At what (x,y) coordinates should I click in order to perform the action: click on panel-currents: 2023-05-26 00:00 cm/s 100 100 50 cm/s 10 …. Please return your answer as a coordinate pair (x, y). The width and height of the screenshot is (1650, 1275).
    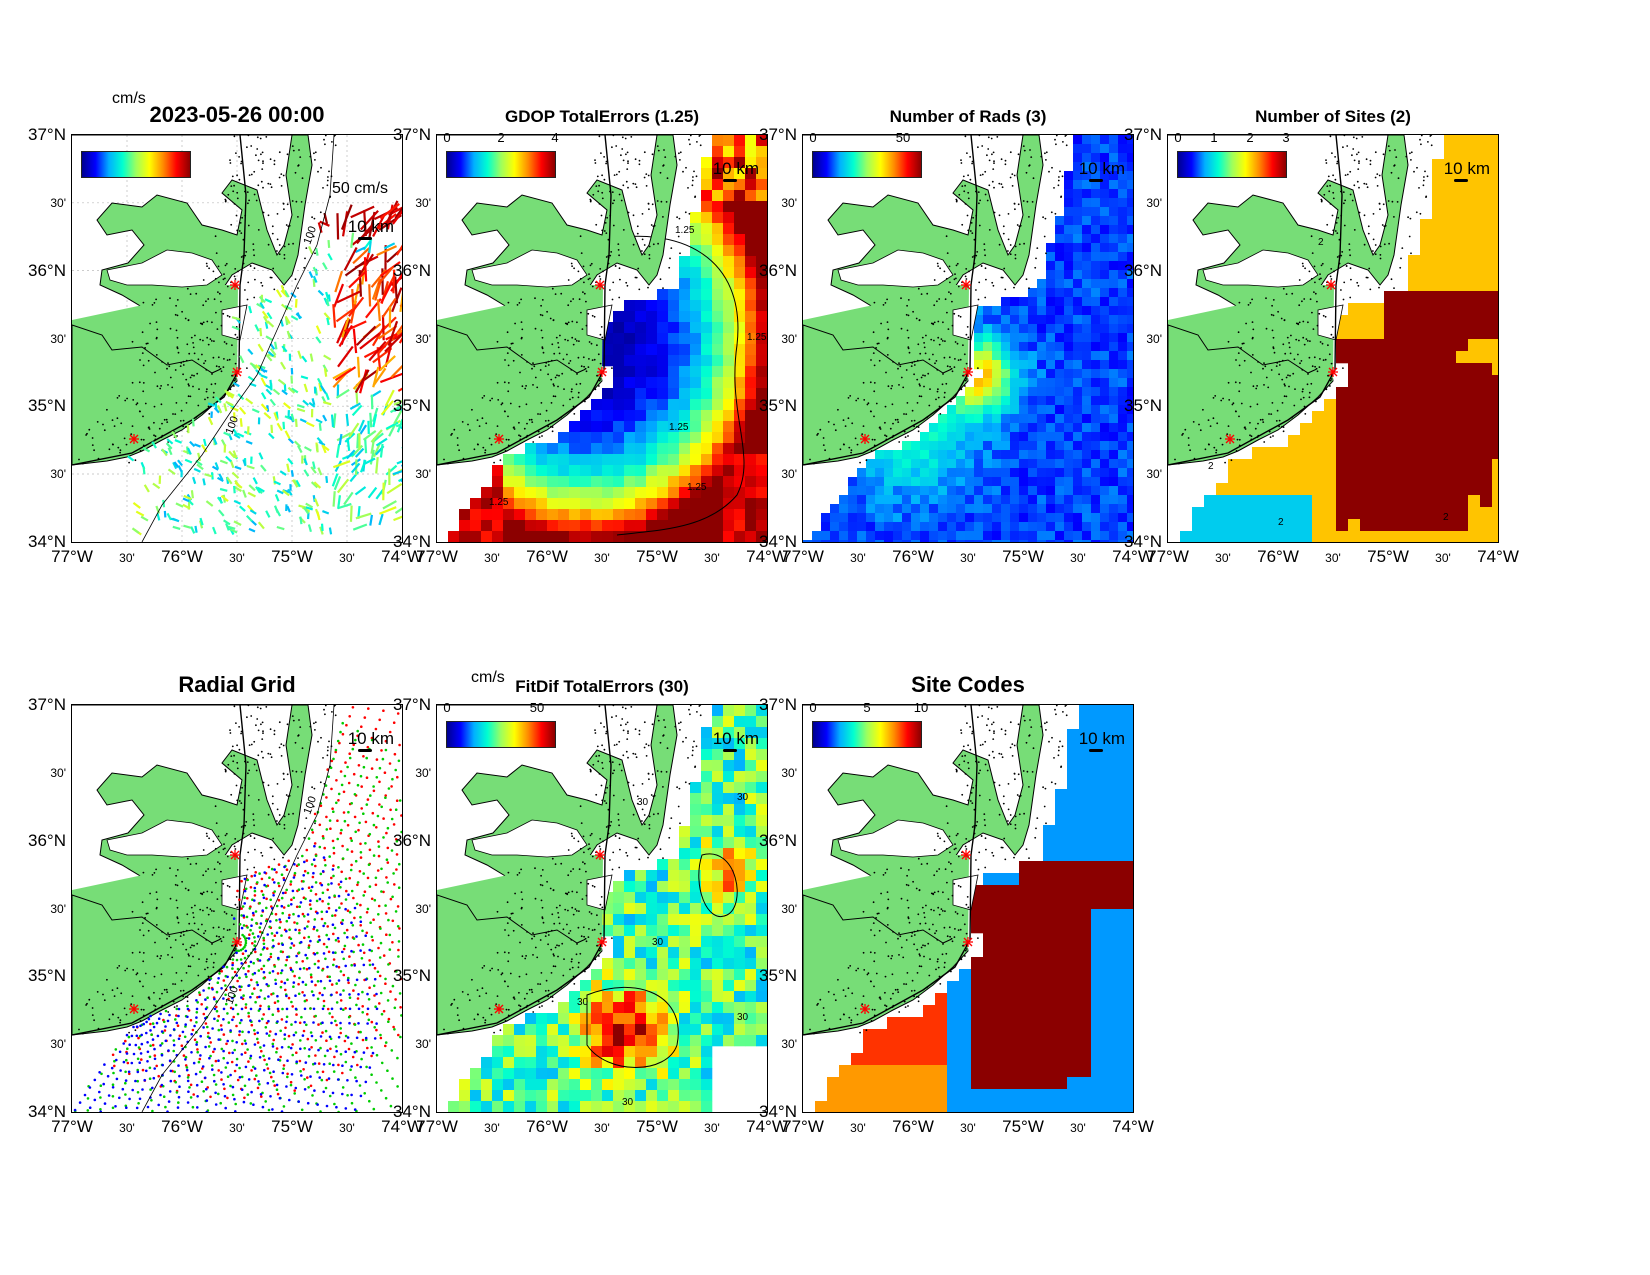
    Looking at the image, I should click on (225, 328).